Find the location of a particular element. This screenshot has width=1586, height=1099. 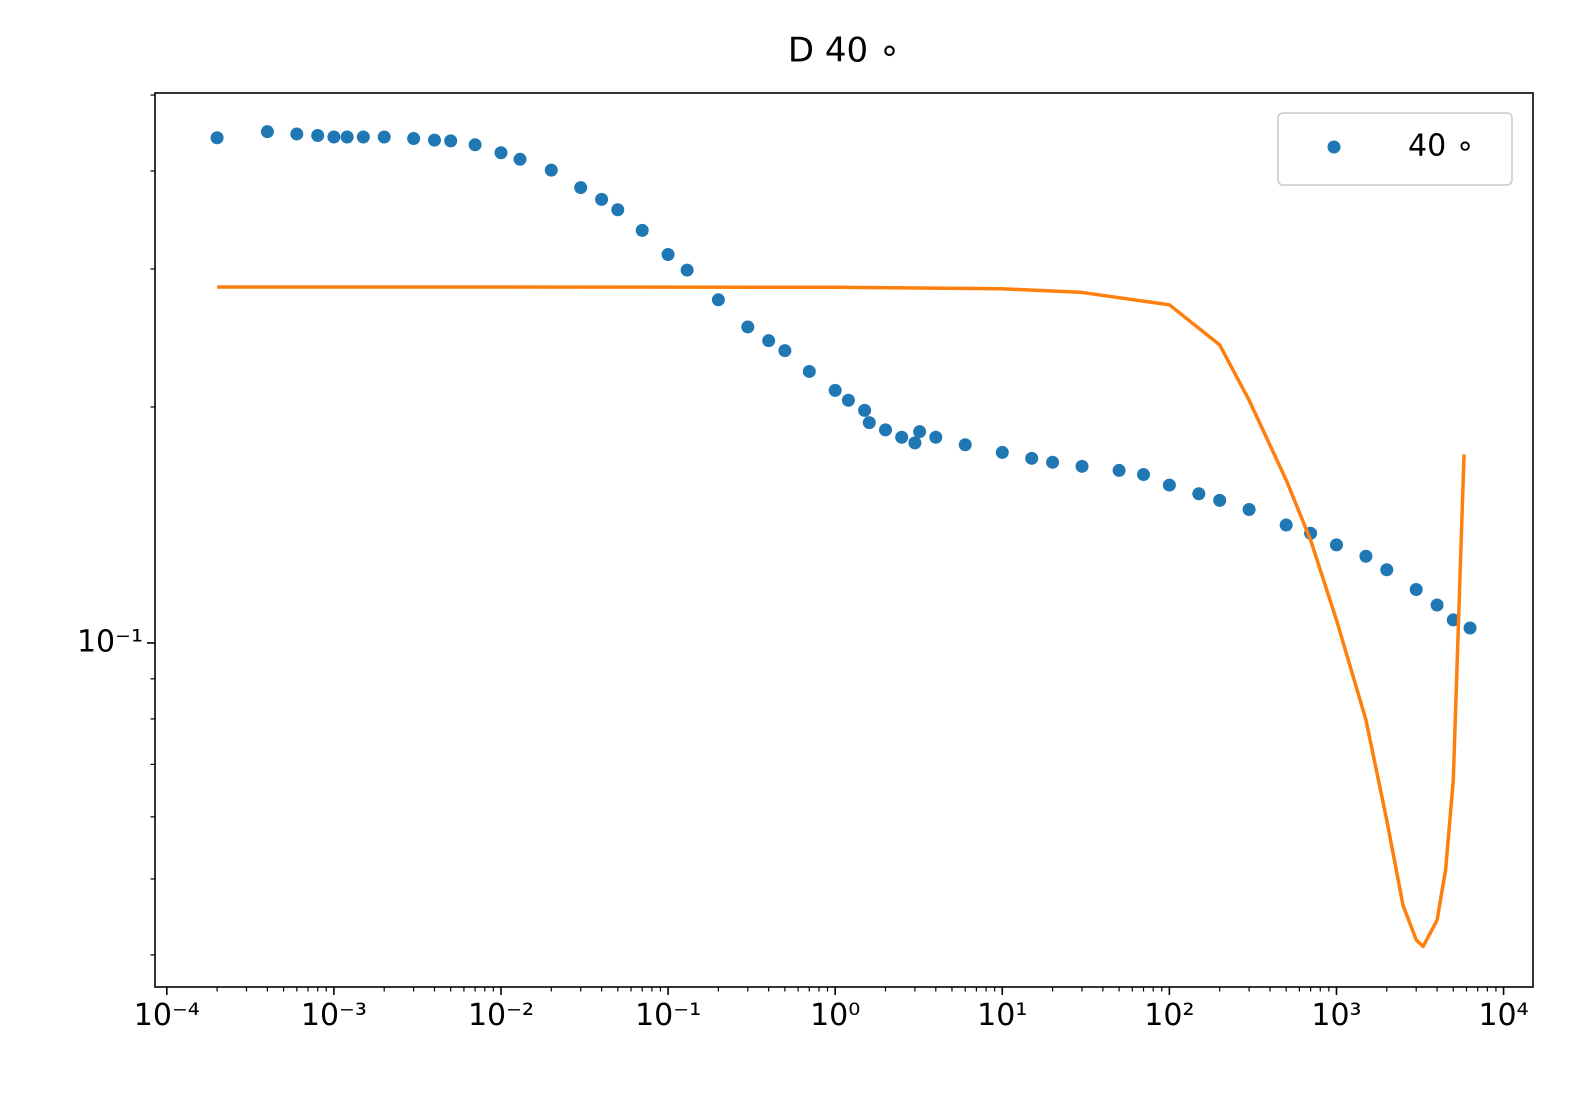

y-tick-label: 10⁻¹ is located at coordinates (110, 641).